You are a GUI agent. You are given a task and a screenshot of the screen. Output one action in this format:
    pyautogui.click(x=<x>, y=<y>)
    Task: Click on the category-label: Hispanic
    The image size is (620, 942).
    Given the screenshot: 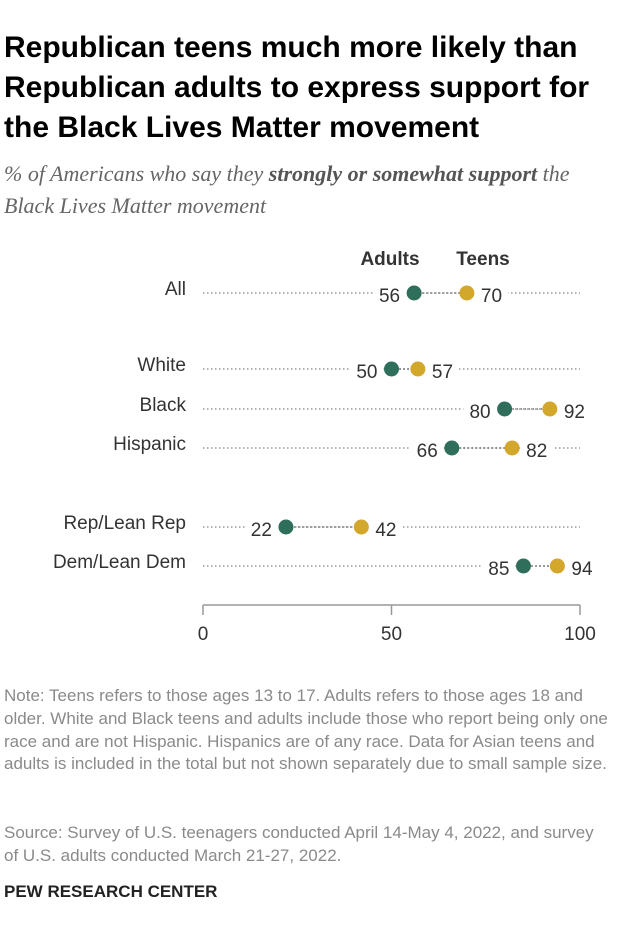 What is the action you would take?
    pyautogui.click(x=149, y=444)
    